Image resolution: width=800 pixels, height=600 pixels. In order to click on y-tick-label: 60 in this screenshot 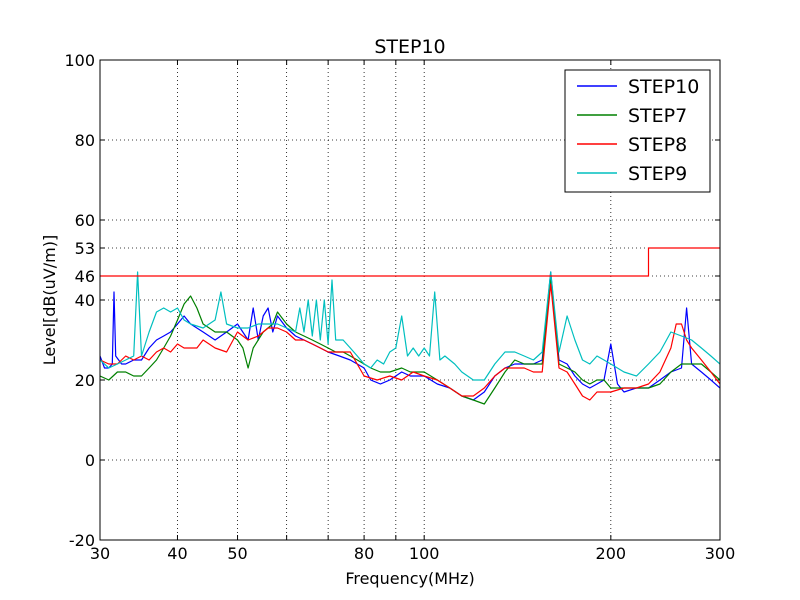, I will do `click(85, 220)`.